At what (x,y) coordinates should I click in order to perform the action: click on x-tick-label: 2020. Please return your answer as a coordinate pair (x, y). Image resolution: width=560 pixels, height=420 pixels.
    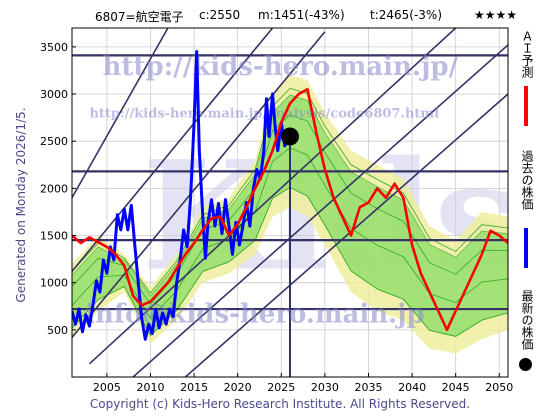
    Looking at the image, I should click on (238, 387).